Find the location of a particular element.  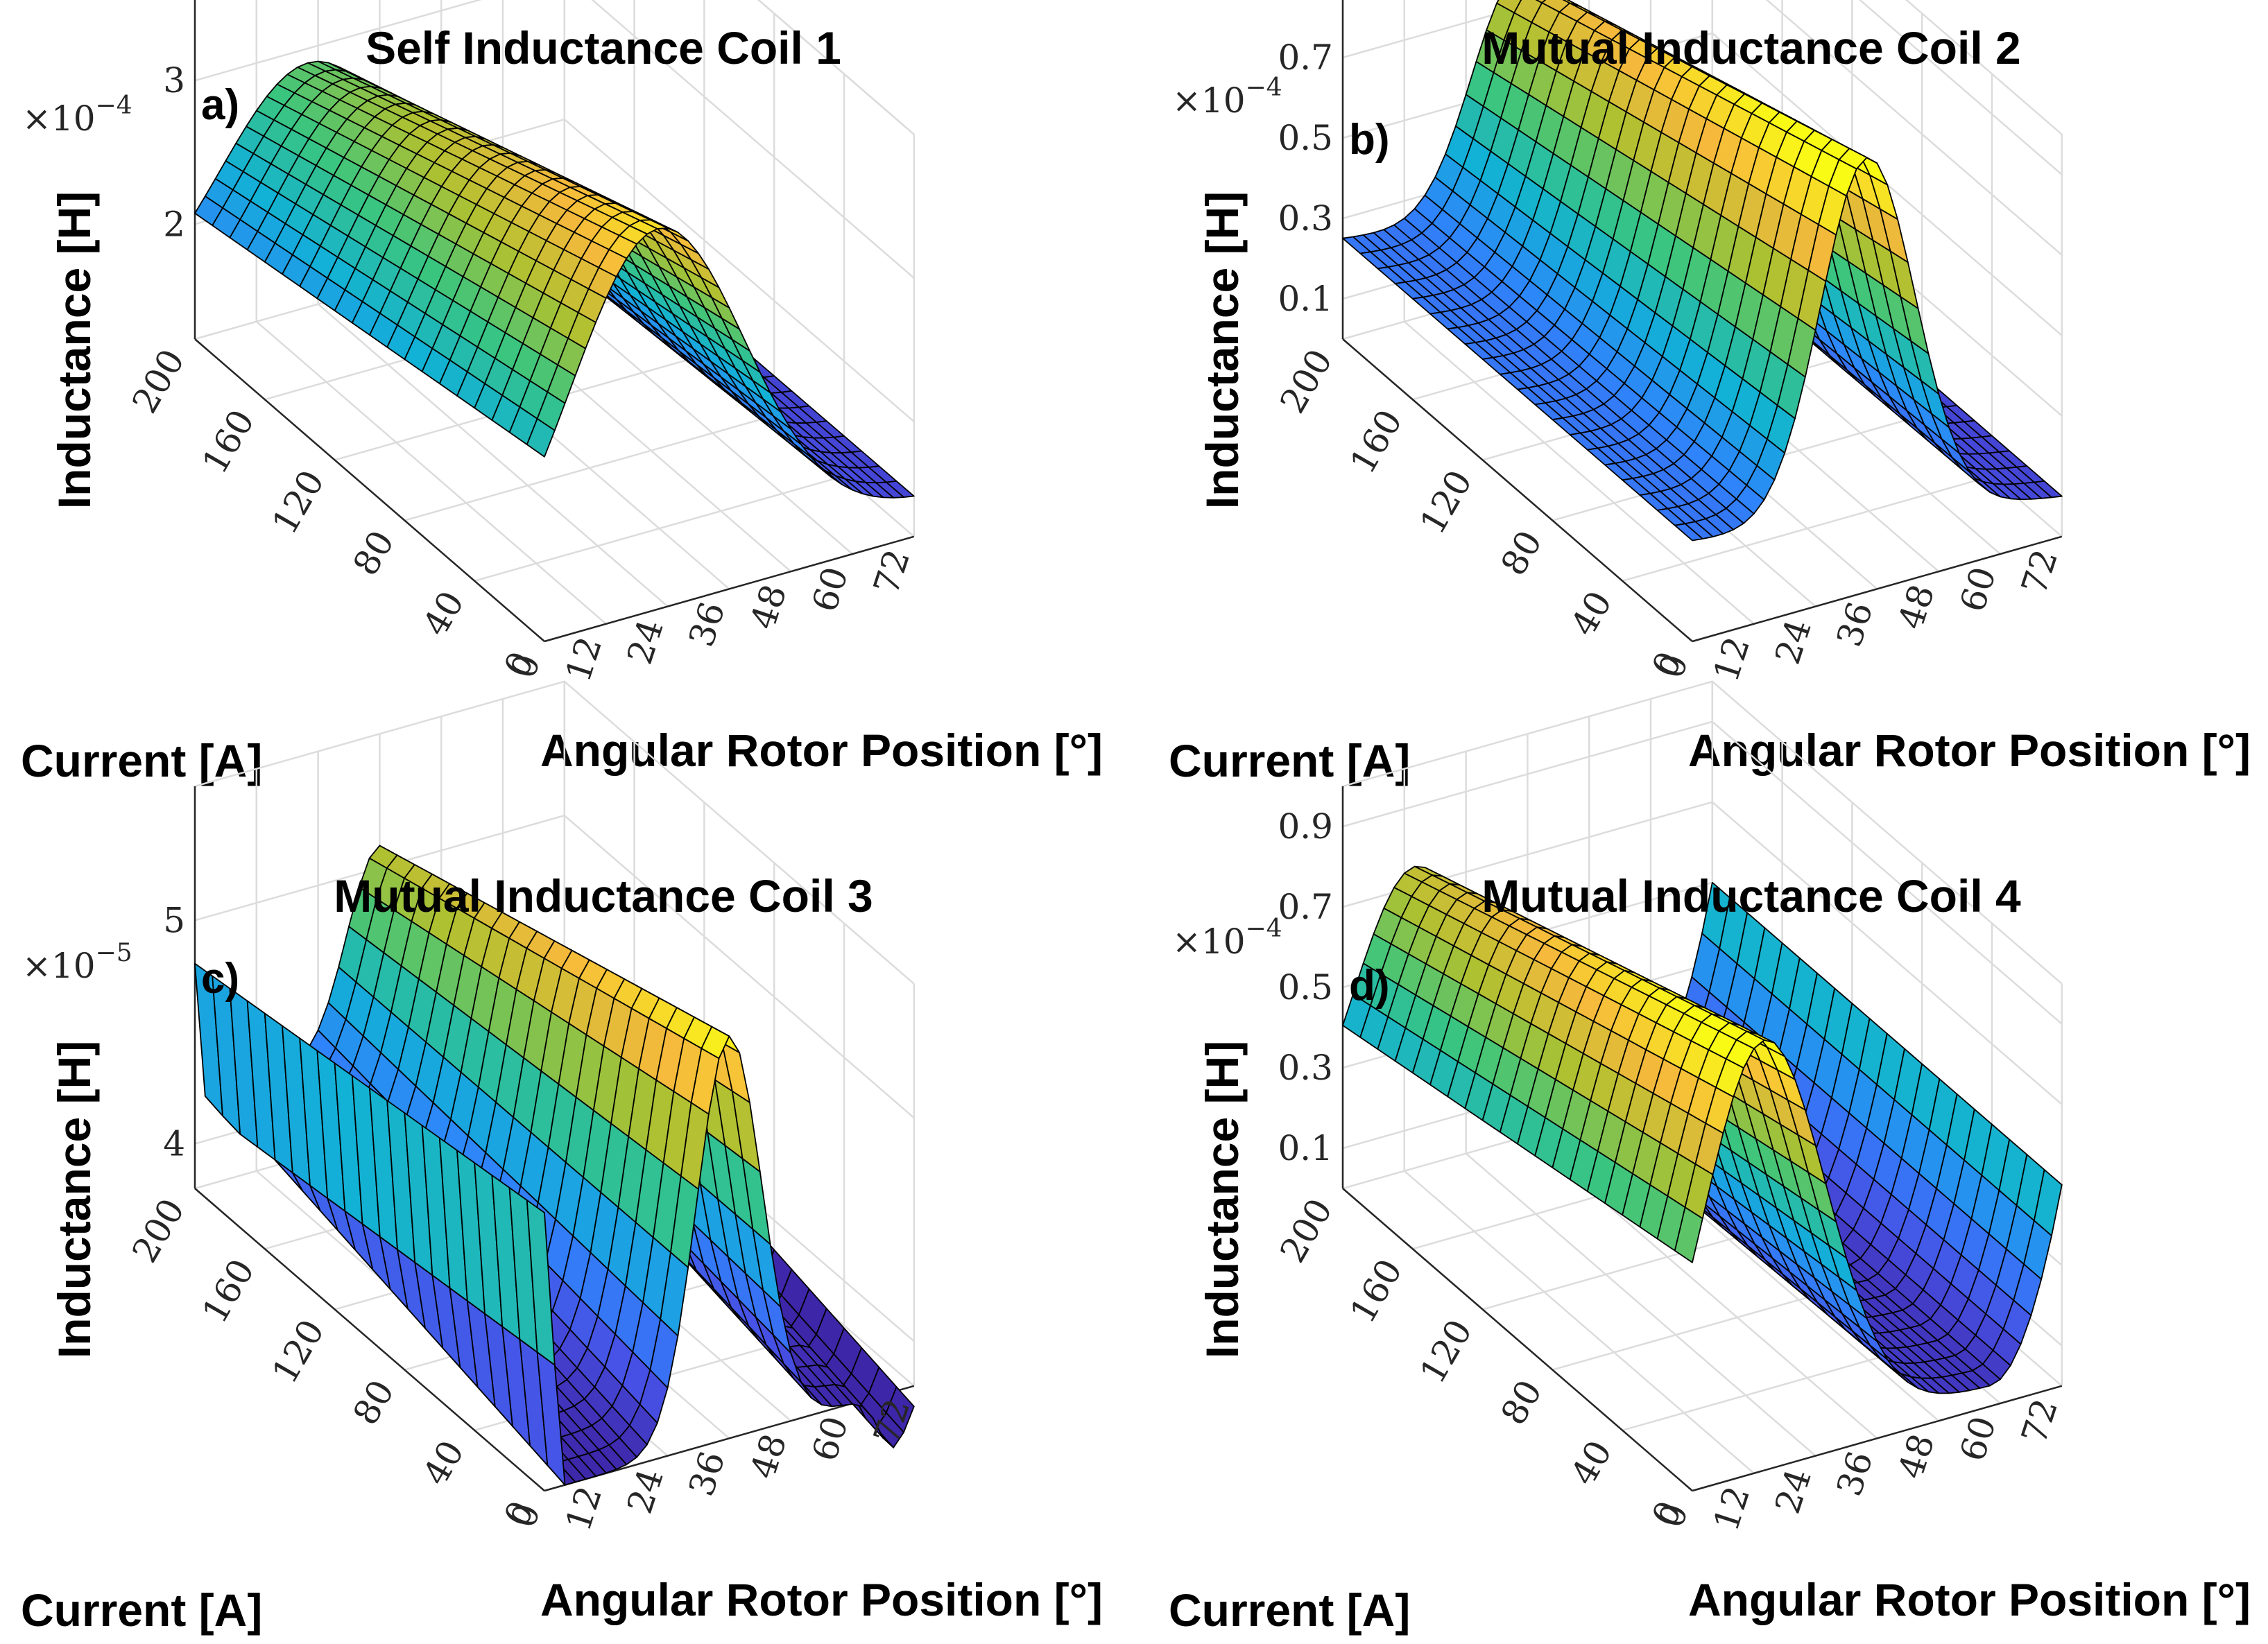

z-tick-label: 0.9 is located at coordinates (1306, 826).